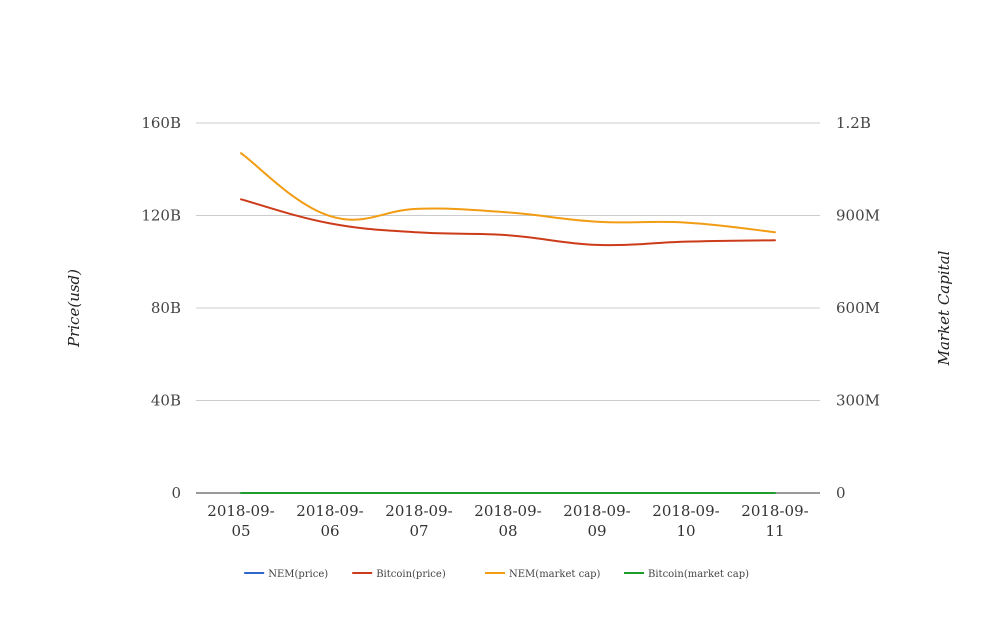  I want to click on y-tick-label-right: 0, so click(841, 493).